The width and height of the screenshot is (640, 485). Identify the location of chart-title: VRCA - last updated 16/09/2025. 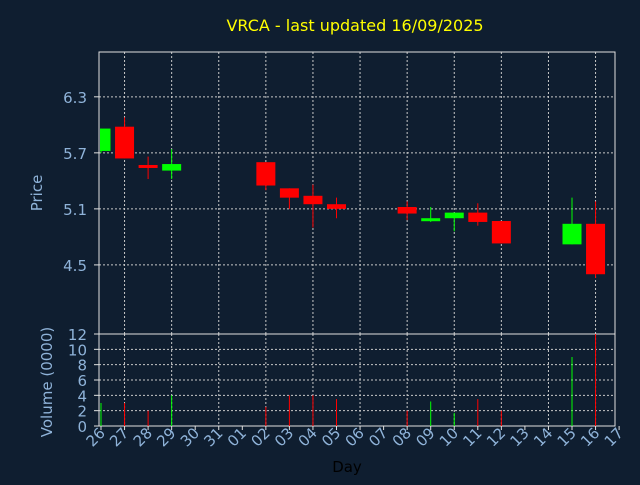
(354, 25).